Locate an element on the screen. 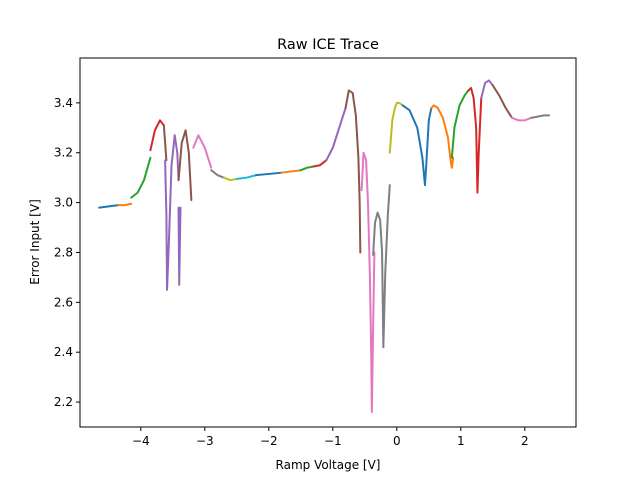 The width and height of the screenshot is (640, 480). x-tick-label: −4 is located at coordinates (141, 441).